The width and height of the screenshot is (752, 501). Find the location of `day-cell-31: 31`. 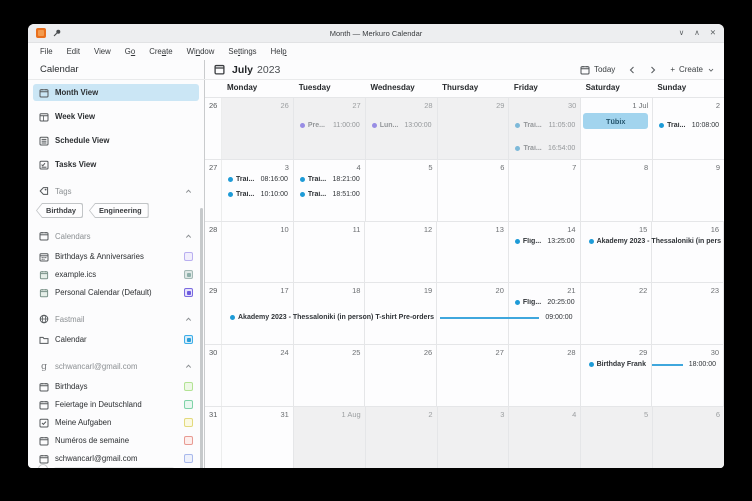

day-cell-31: 31 is located at coordinates (258, 437).